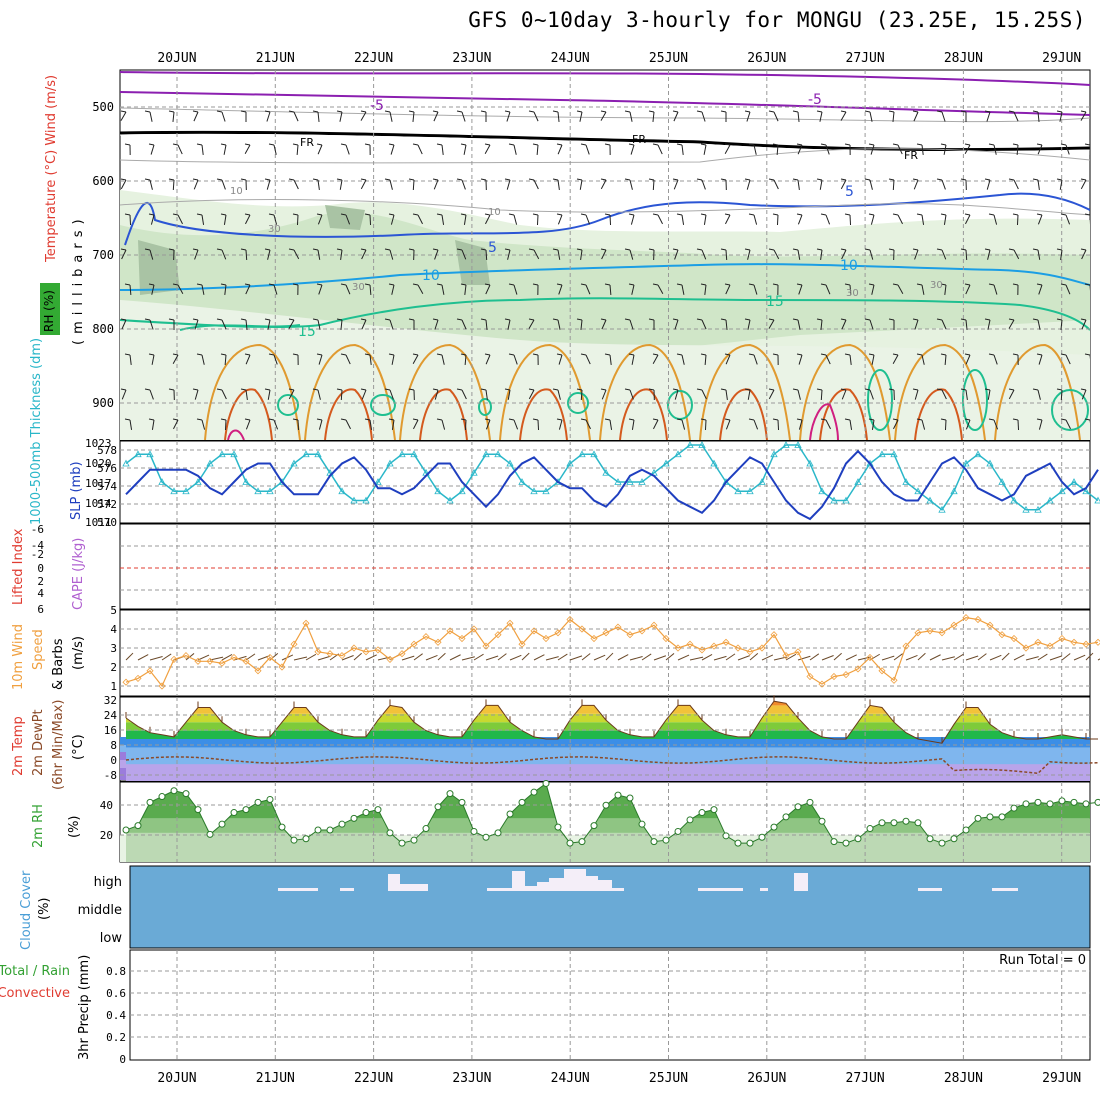 The image size is (1100, 1100). What do you see at coordinates (612, 485) in the screenshot?
I see `slp-line` at bounding box center [612, 485].